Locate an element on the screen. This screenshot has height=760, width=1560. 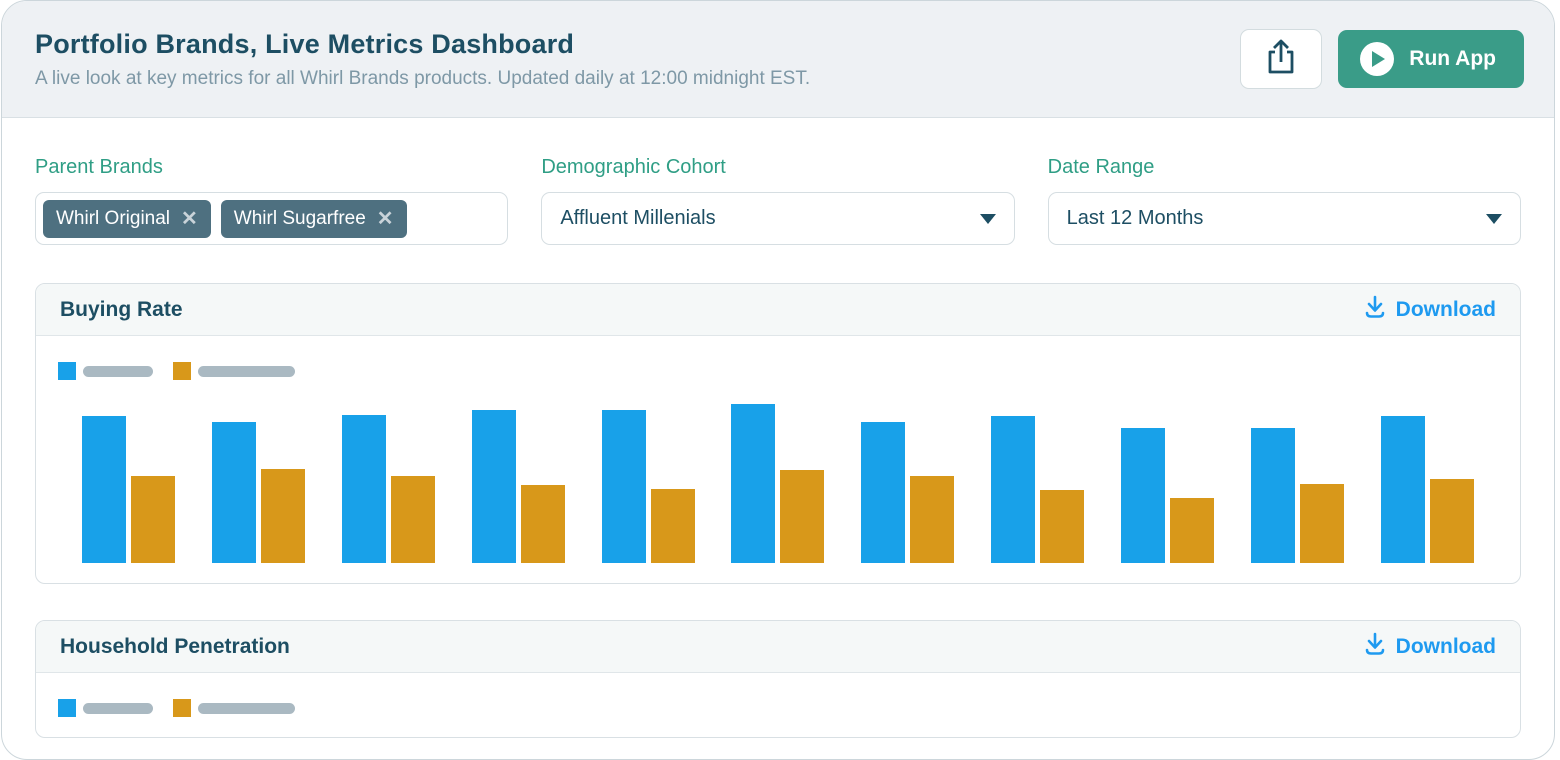
filter-demographic-cohort: Demographic Cohort Affluent Millenials is located at coordinates (778, 200).